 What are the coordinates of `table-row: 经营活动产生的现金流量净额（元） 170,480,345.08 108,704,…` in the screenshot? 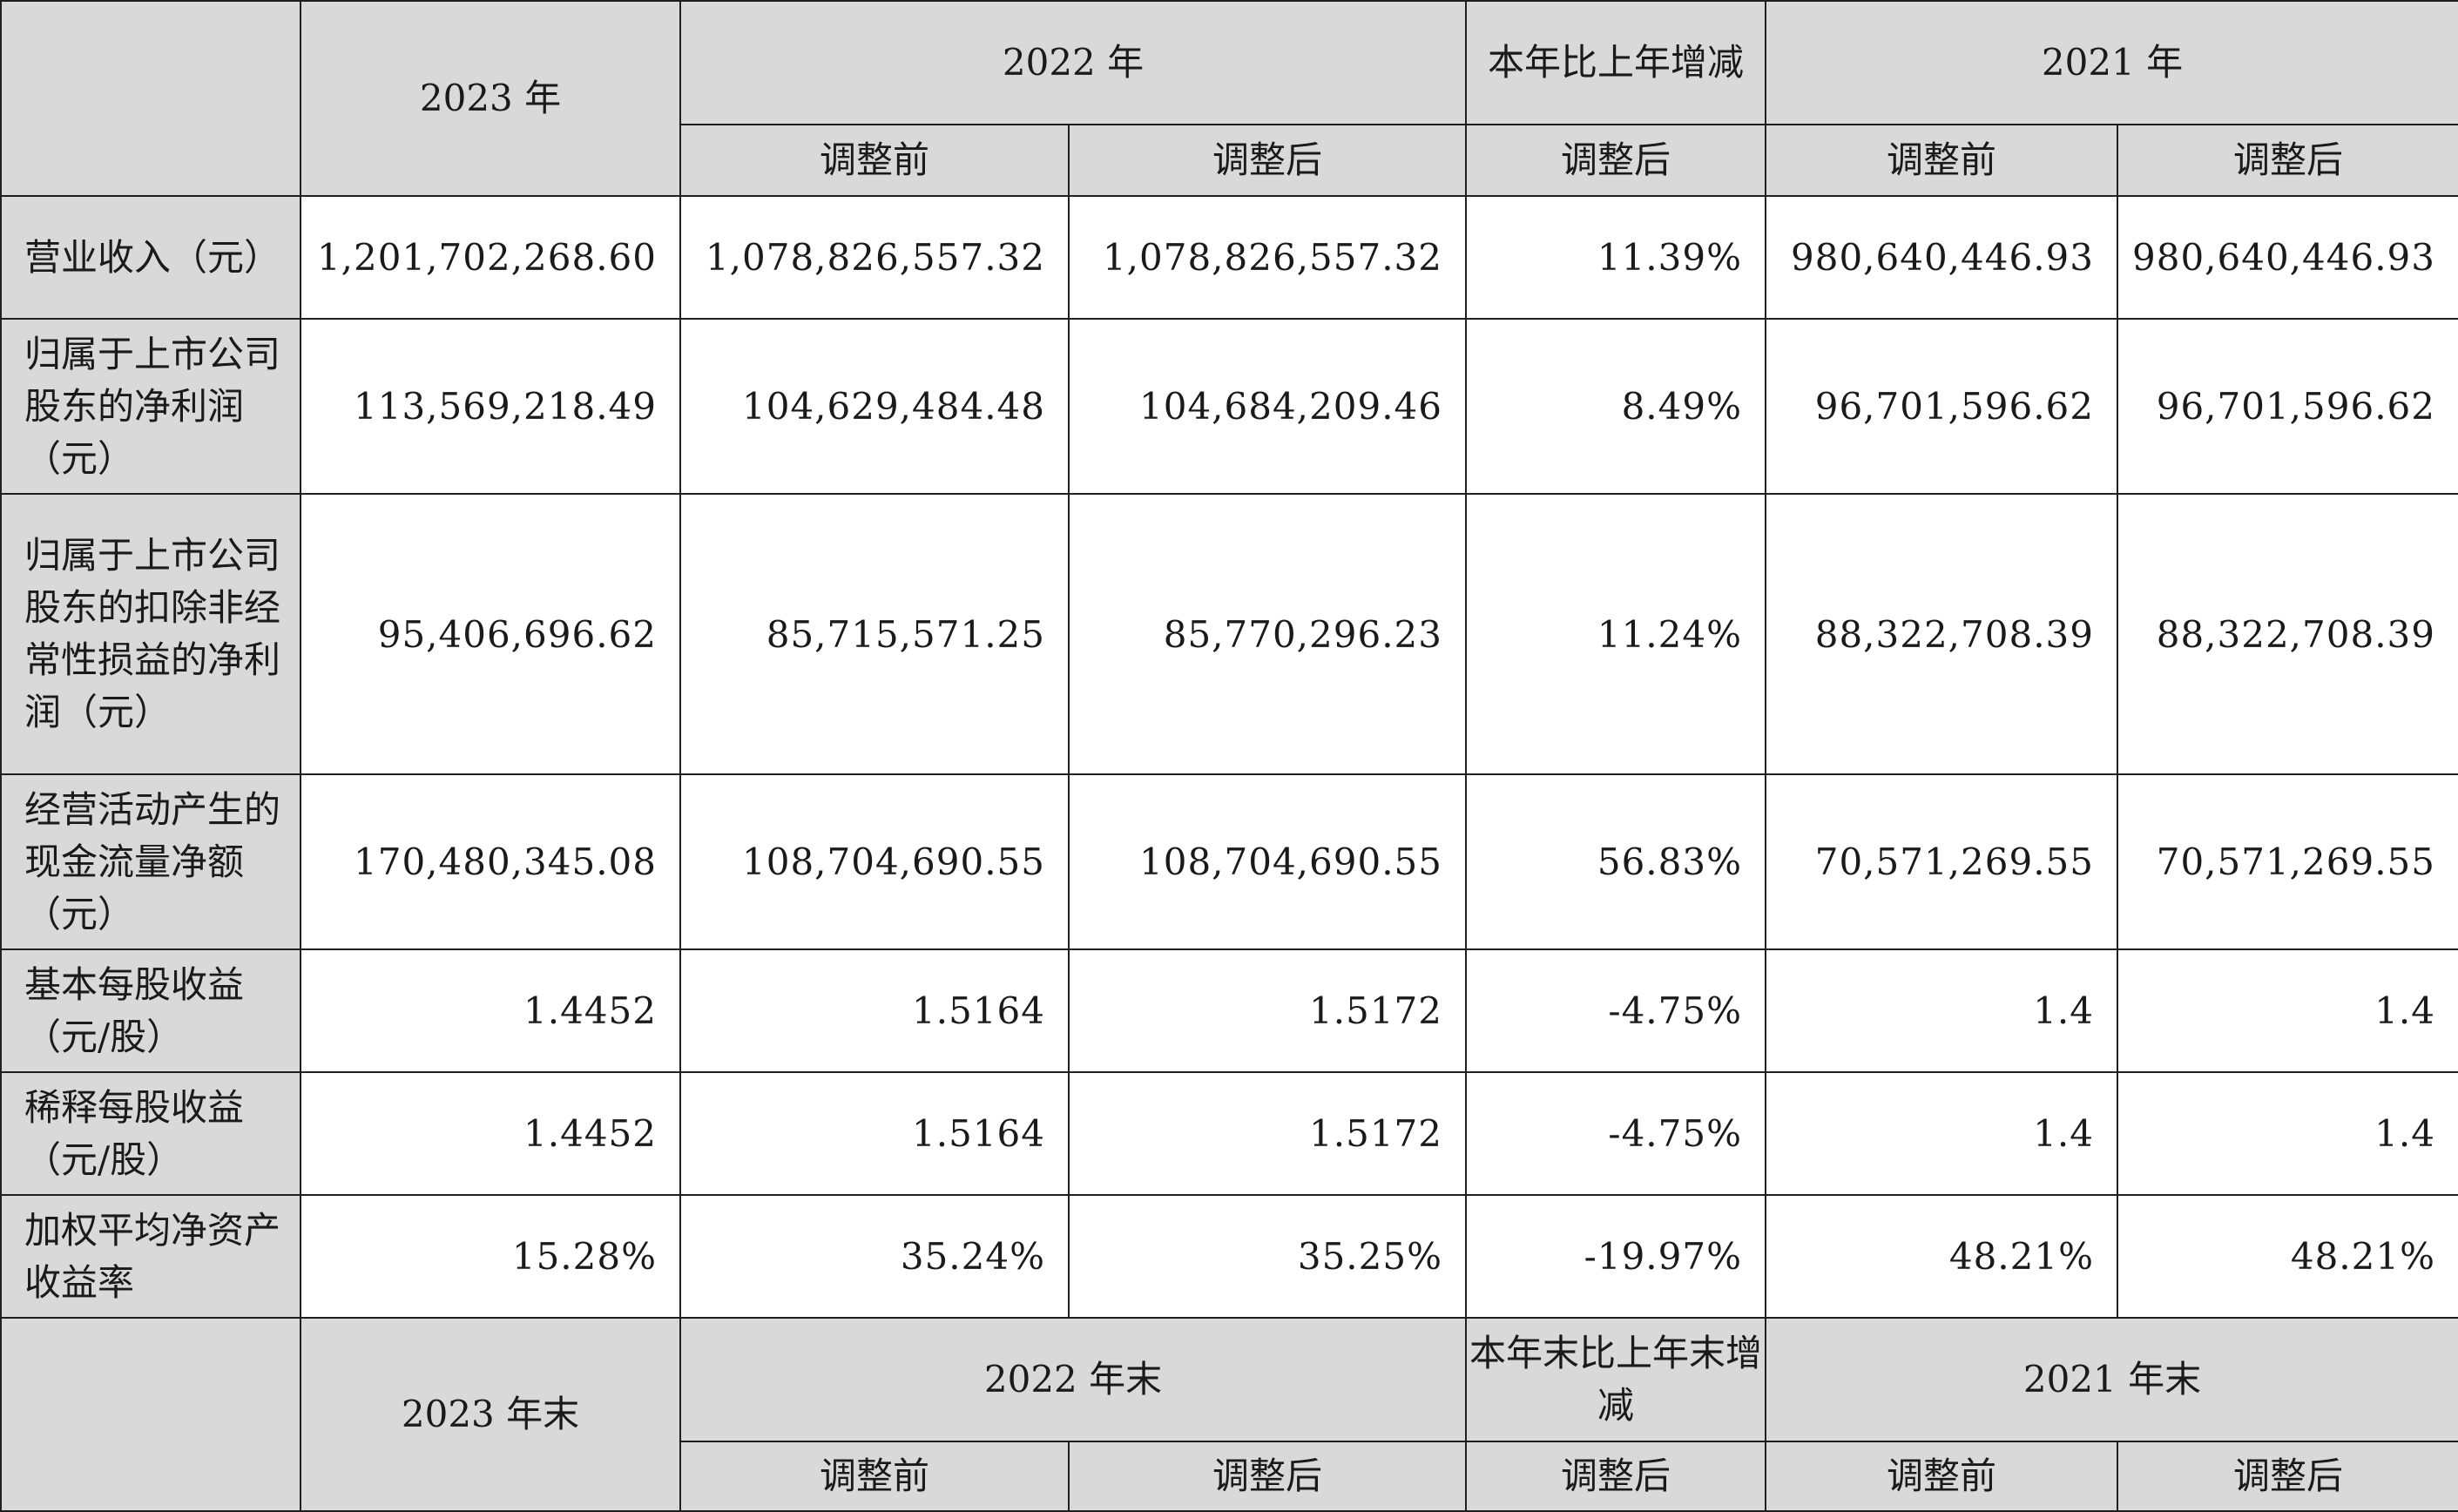 It's located at (1229, 861).